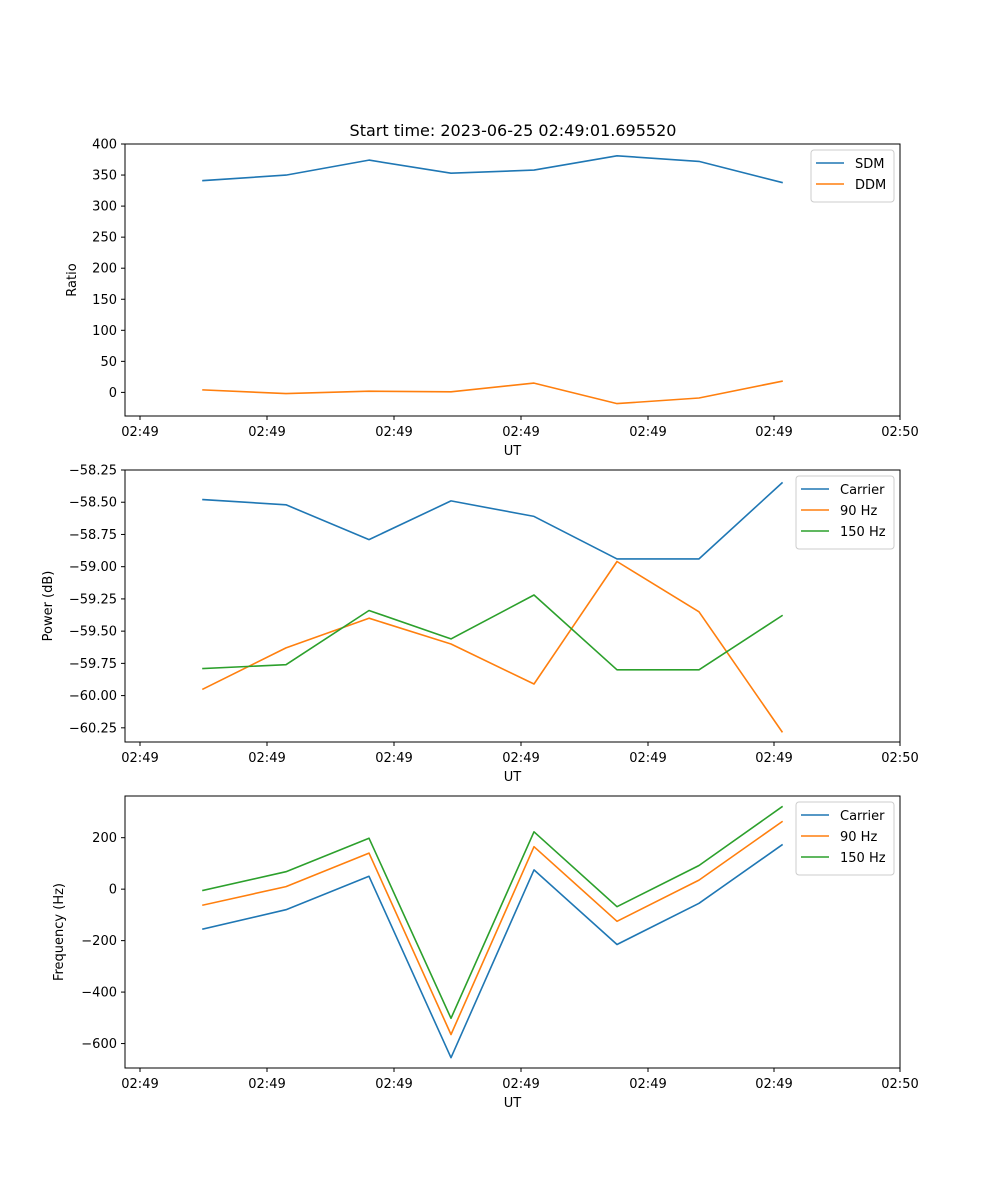 Image resolution: width=1000 pixels, height=1200 pixels. What do you see at coordinates (513, 130) in the screenshot?
I see `chart-title: Start time: 2023-06-25 02:49:01.695520` at bounding box center [513, 130].